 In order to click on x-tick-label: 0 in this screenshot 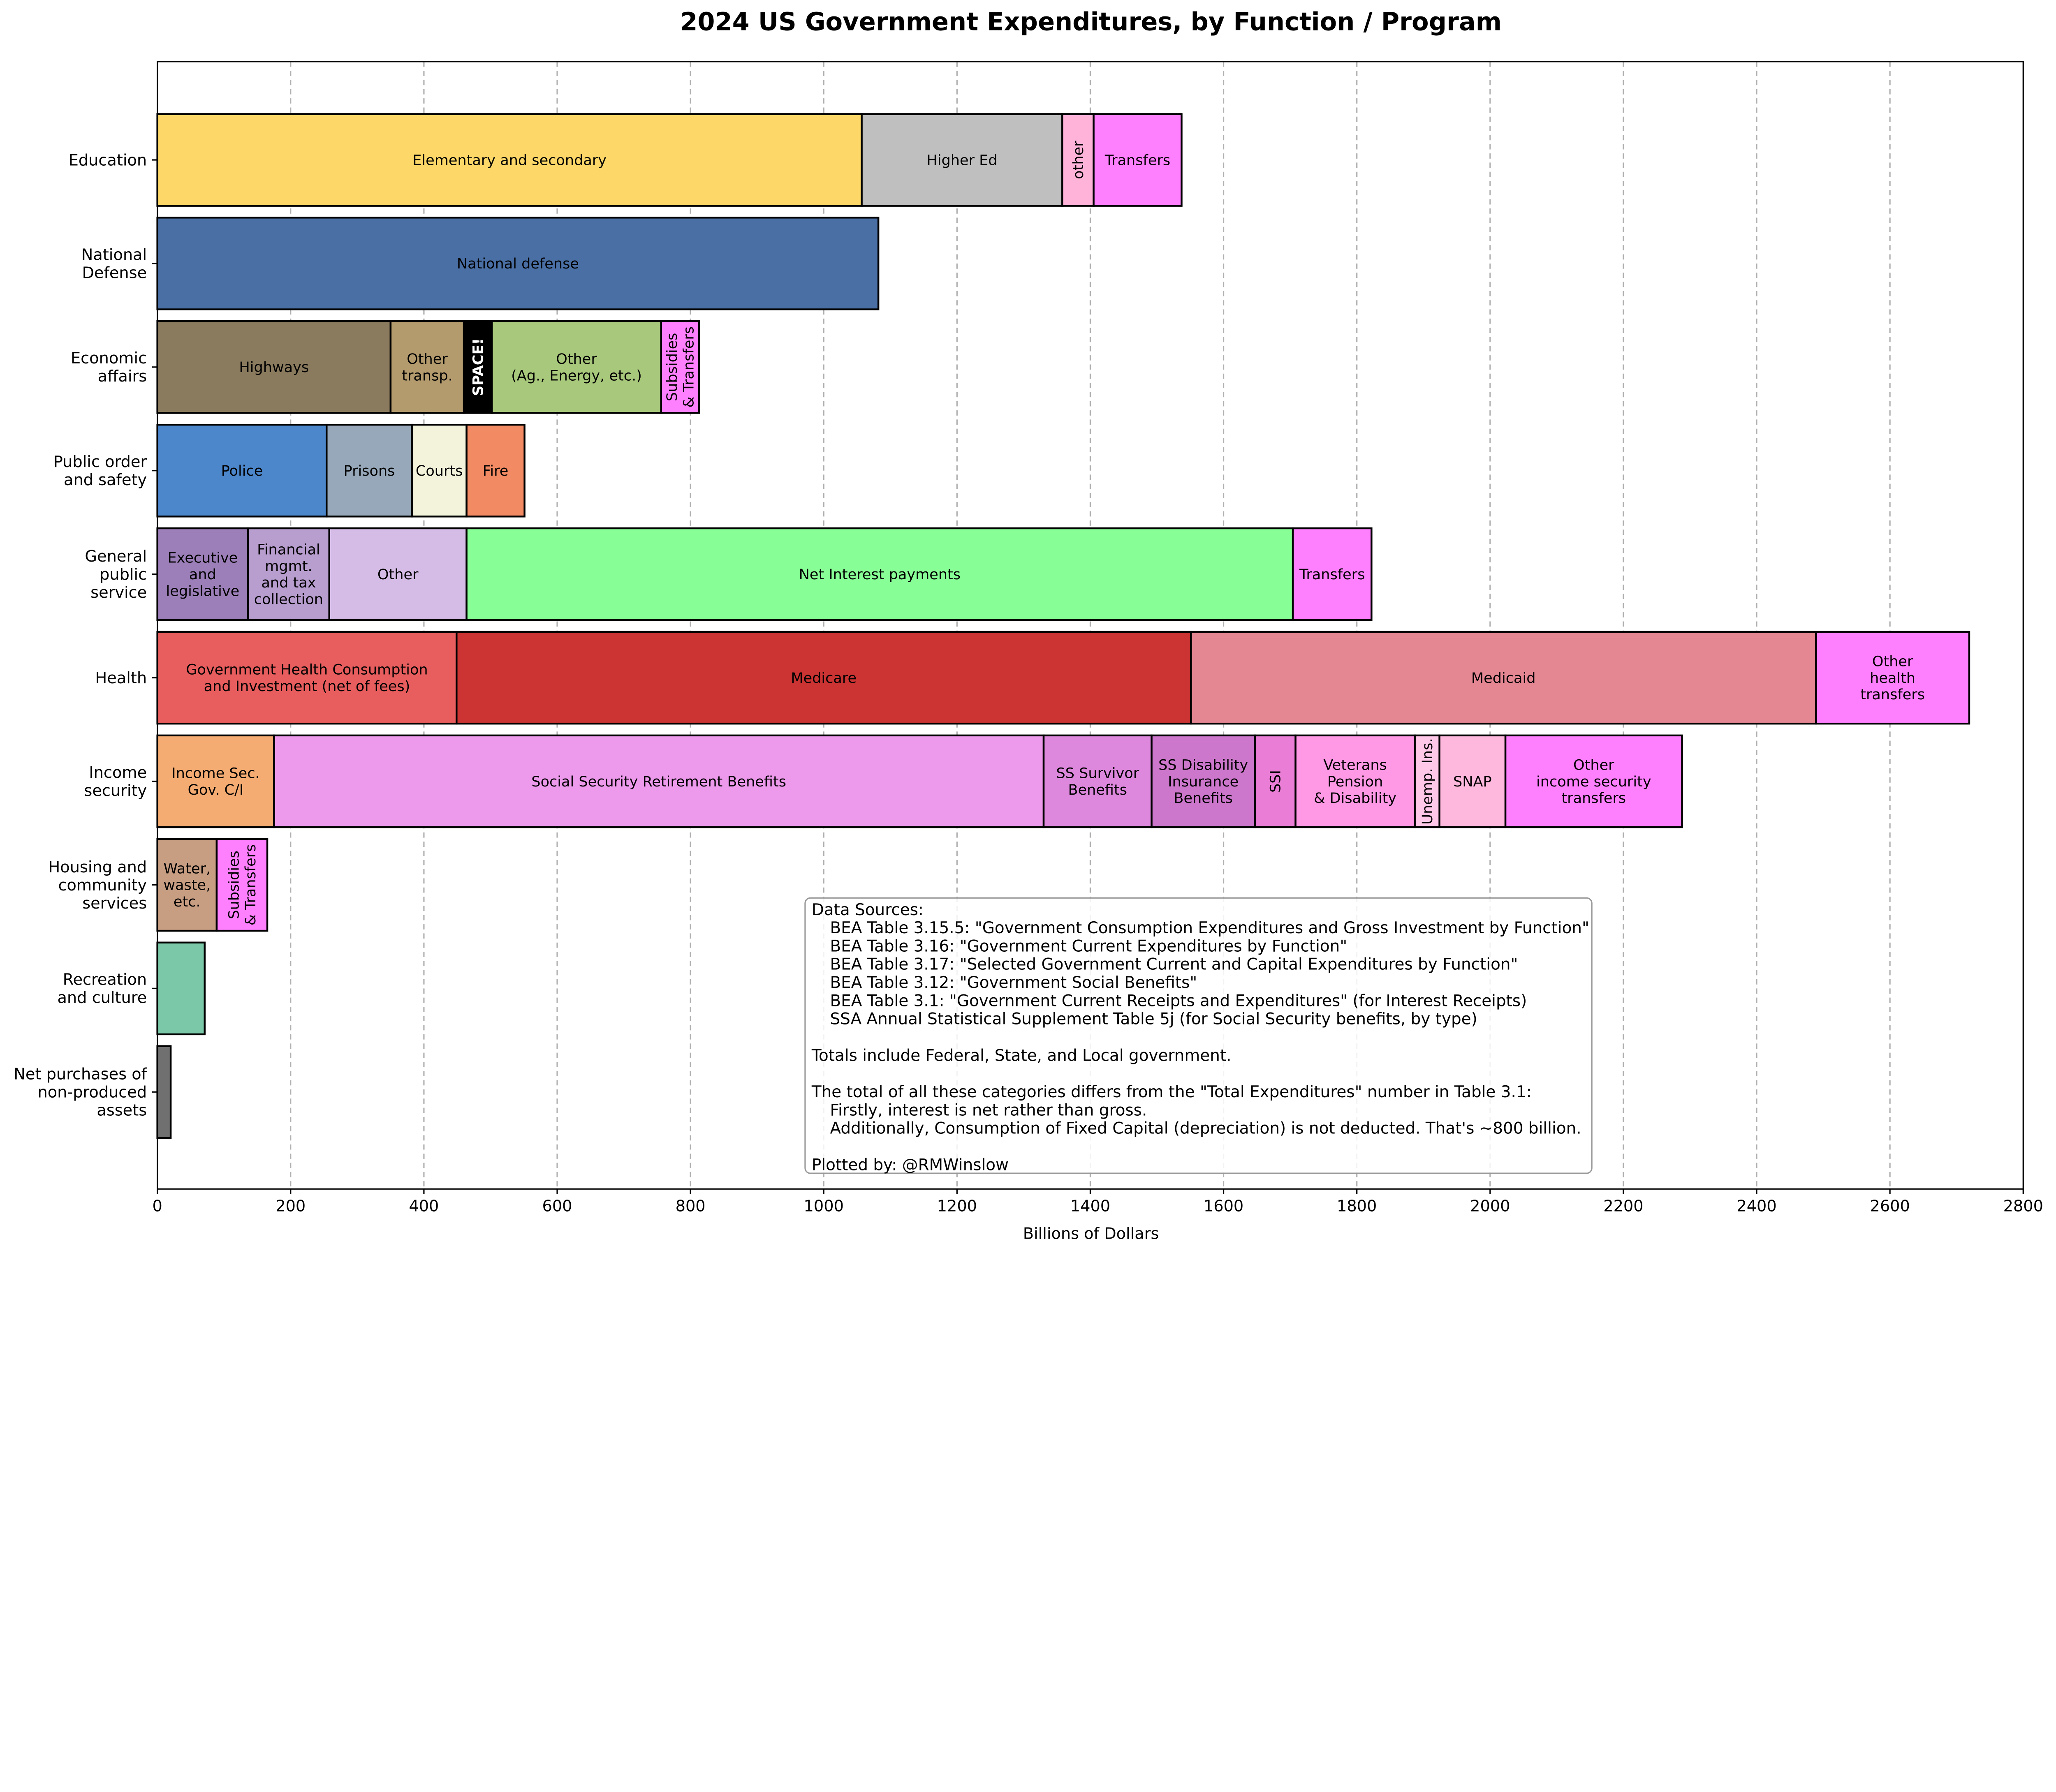, I will do `click(157, 1206)`.